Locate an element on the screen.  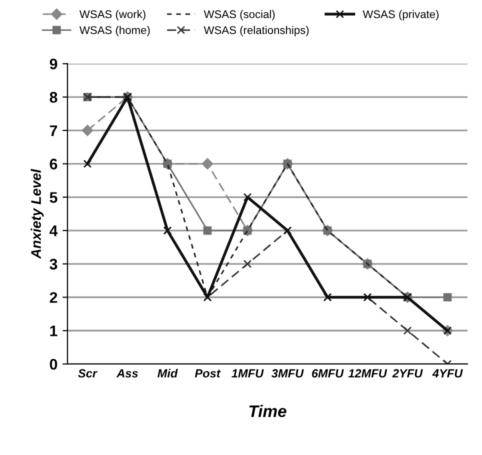
legend-label: WSAS (home) is located at coordinates (114, 31).